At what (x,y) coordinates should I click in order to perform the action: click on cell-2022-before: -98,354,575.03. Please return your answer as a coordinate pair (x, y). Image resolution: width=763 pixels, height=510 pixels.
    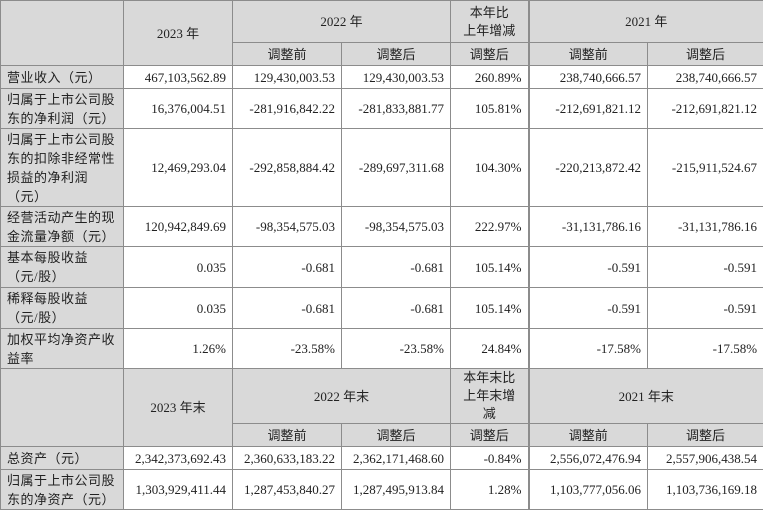
    Looking at the image, I should click on (287, 227).